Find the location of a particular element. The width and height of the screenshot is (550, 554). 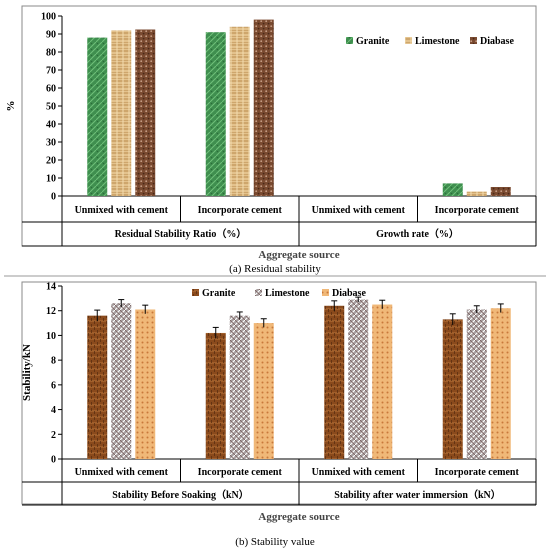

y-tick-label: 100 is located at coordinates (48, 17).